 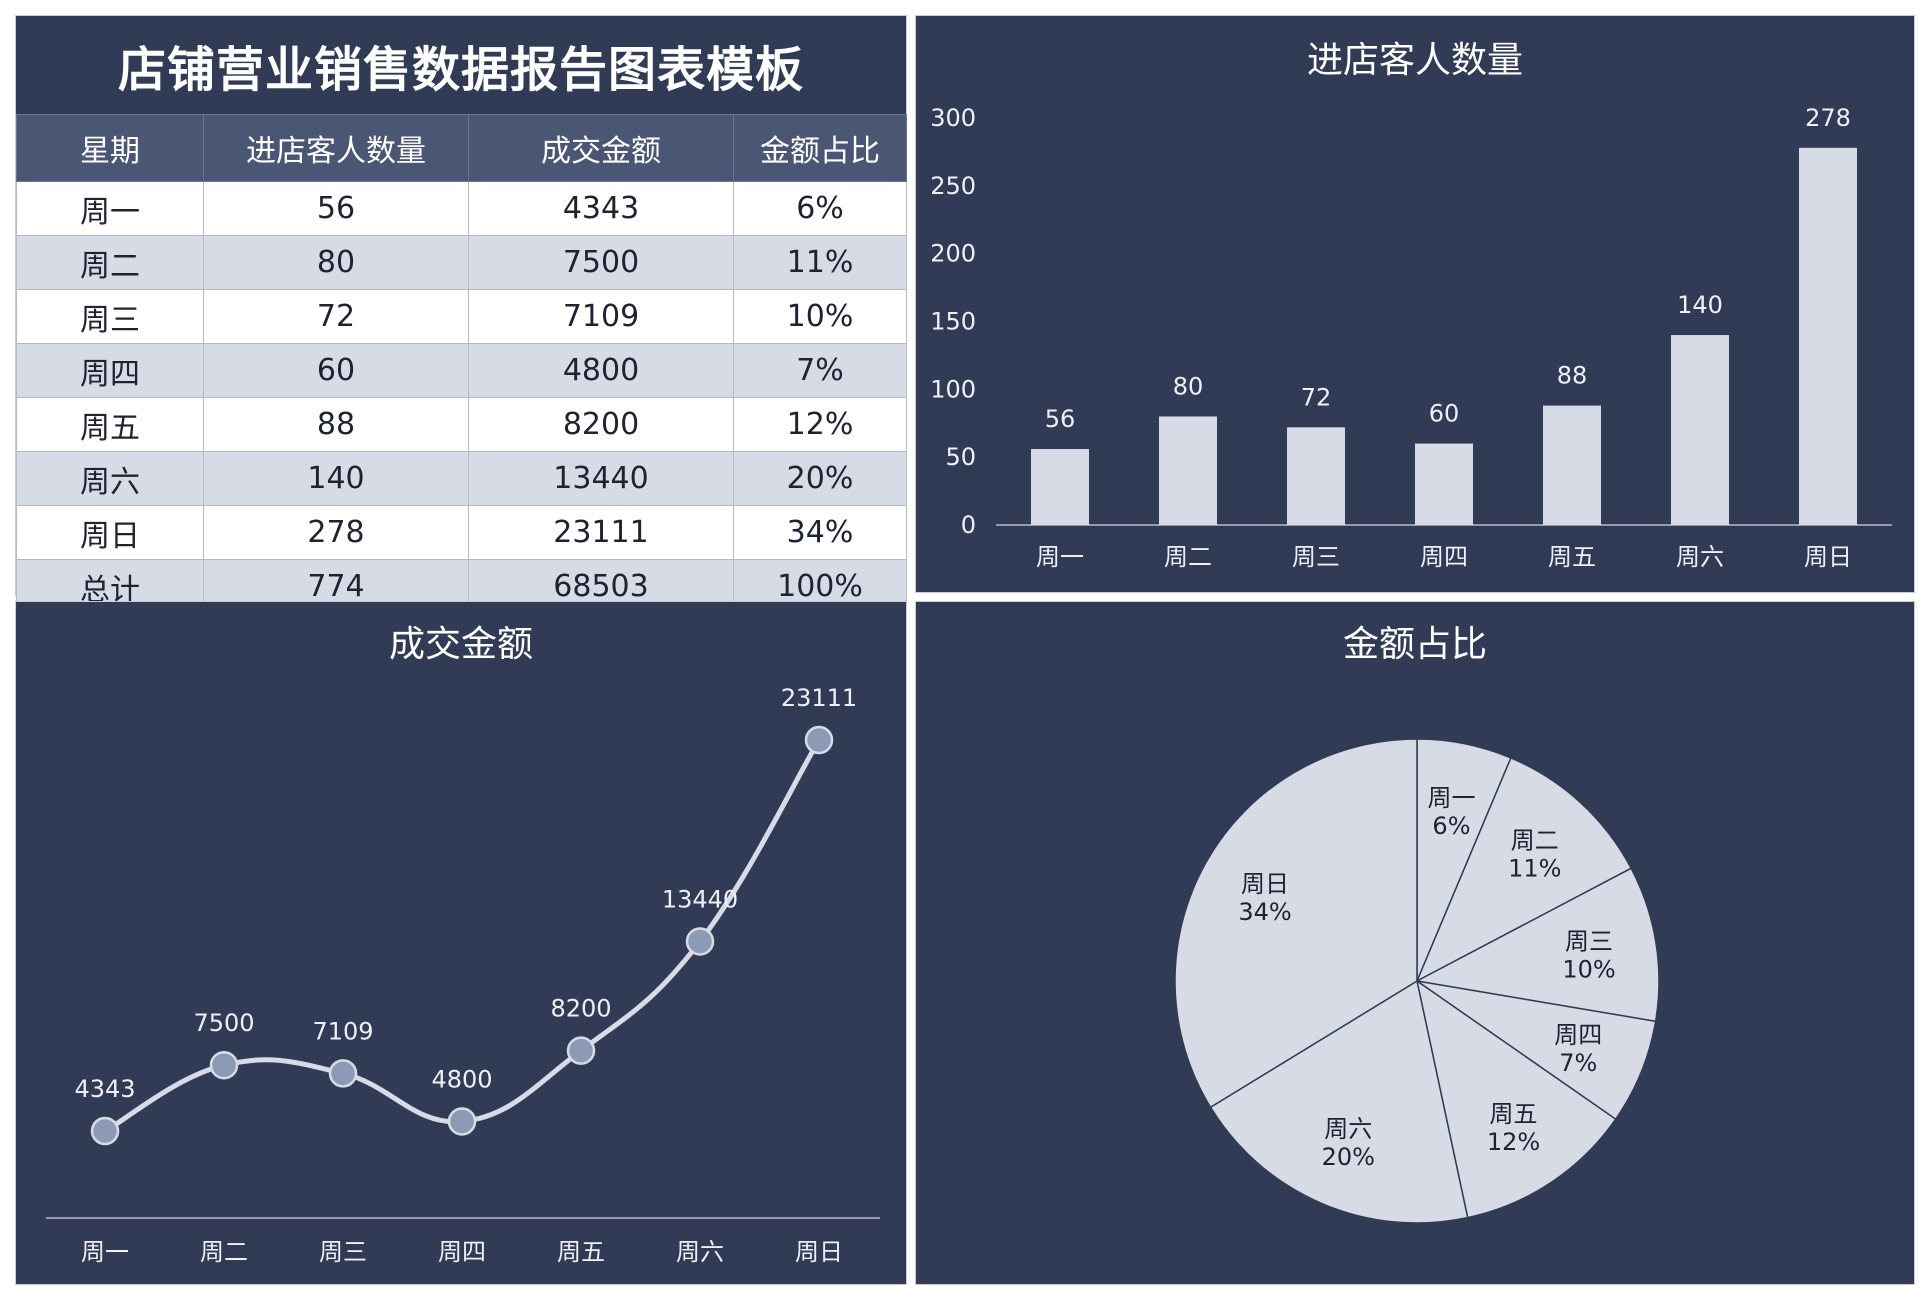 What do you see at coordinates (110, 262) in the screenshot?
I see `table-cell: 周二` at bounding box center [110, 262].